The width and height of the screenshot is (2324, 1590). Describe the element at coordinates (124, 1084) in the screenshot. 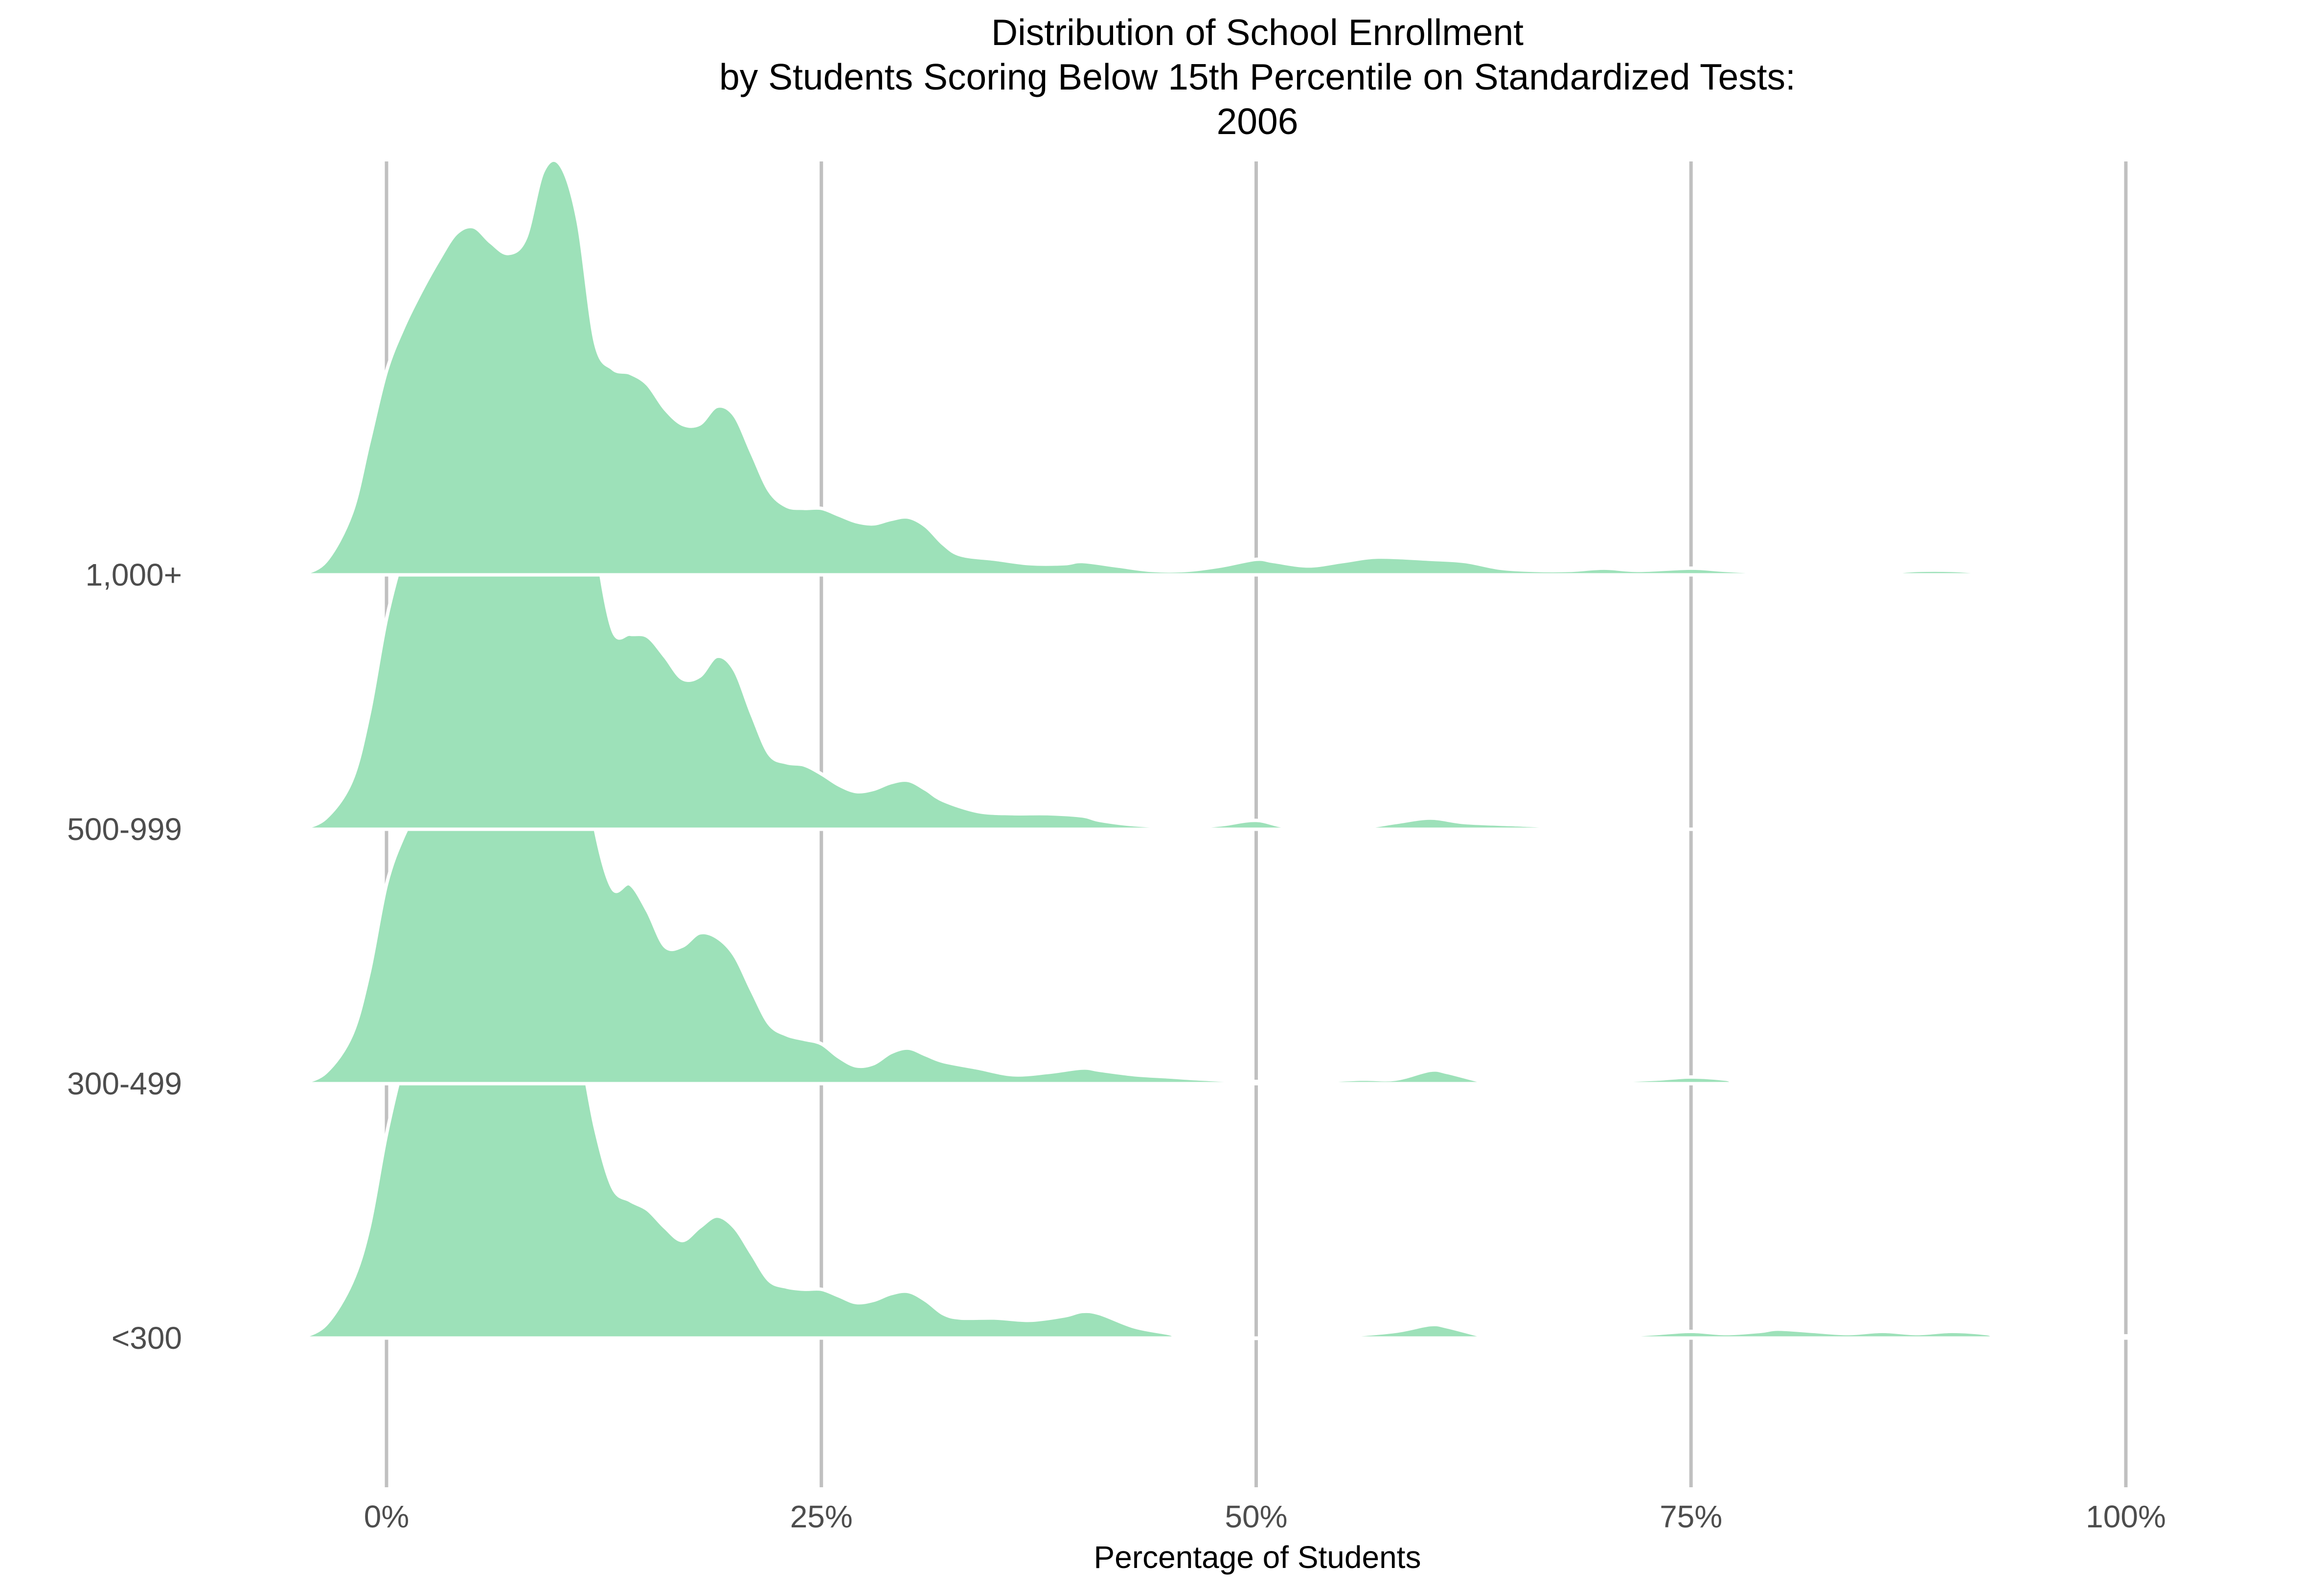

I see `y-tick-label: 300-499` at that location.